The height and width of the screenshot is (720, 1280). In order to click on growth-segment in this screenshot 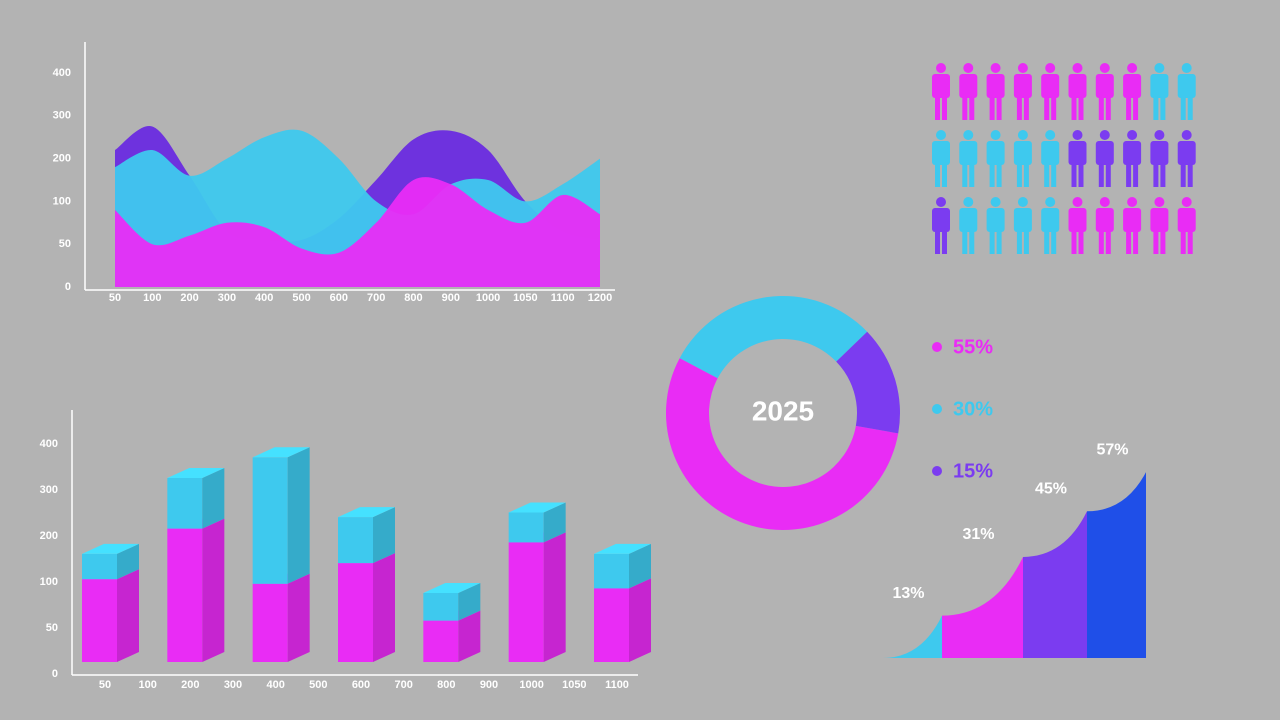, I will do `click(1116, 565)`.